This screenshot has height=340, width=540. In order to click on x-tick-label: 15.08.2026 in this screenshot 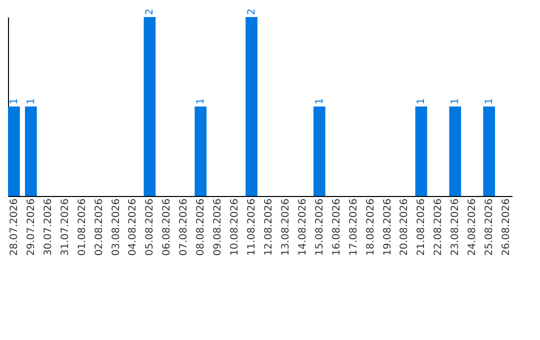, I will do `click(320, 227)`.